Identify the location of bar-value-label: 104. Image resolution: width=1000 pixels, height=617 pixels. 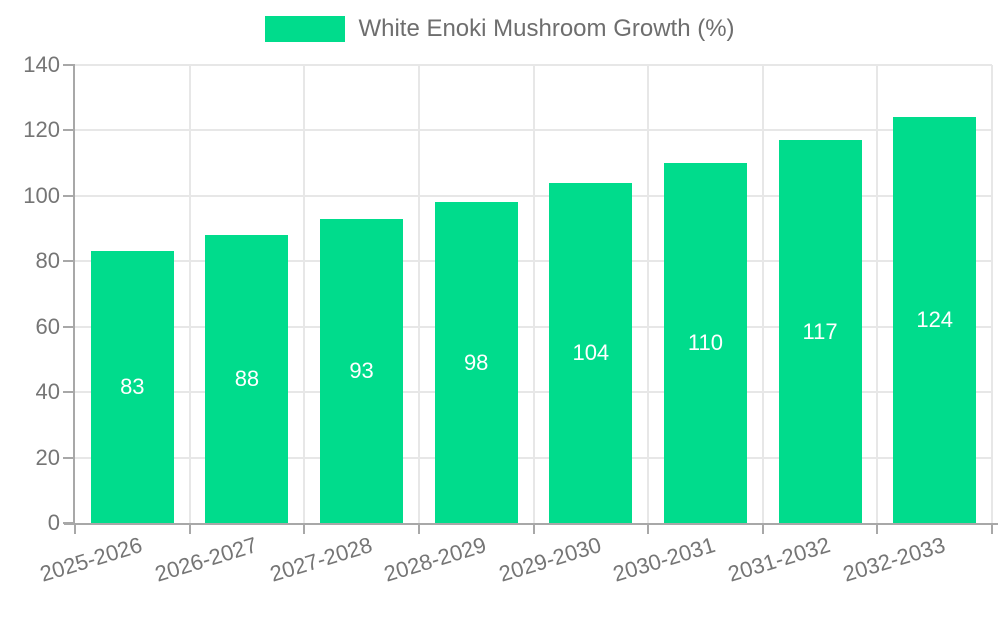
(591, 352).